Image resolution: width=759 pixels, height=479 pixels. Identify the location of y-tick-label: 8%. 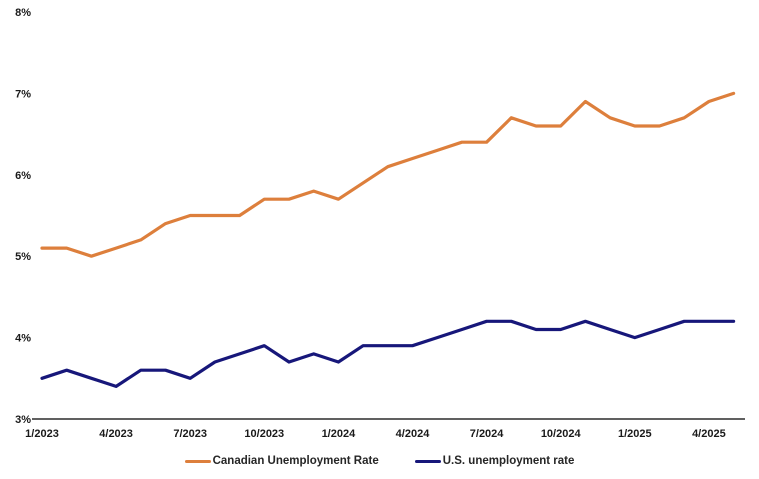
(23, 13).